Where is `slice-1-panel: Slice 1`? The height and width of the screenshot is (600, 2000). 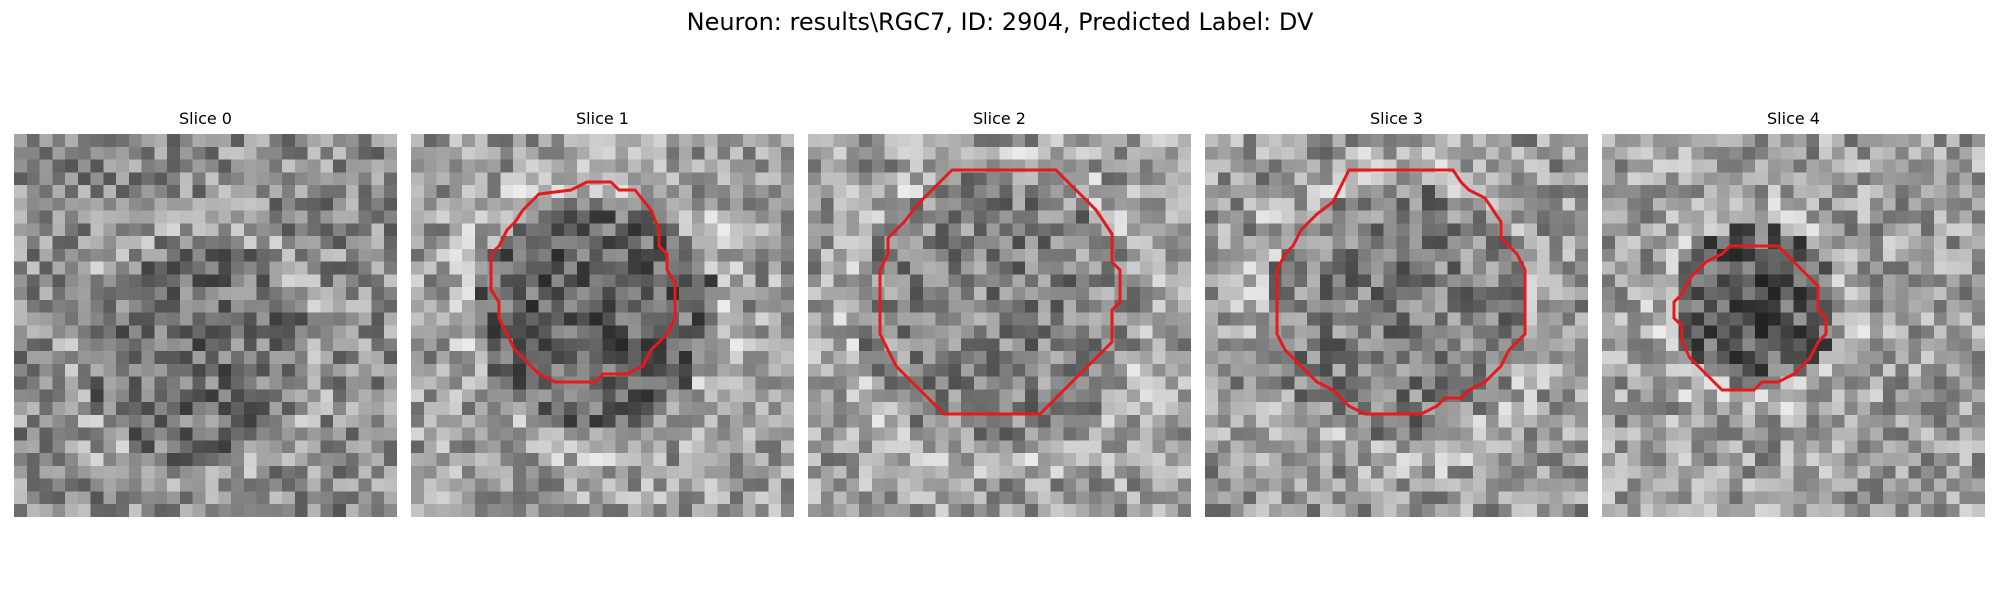 slice-1-panel: Slice 1 is located at coordinates (602, 312).